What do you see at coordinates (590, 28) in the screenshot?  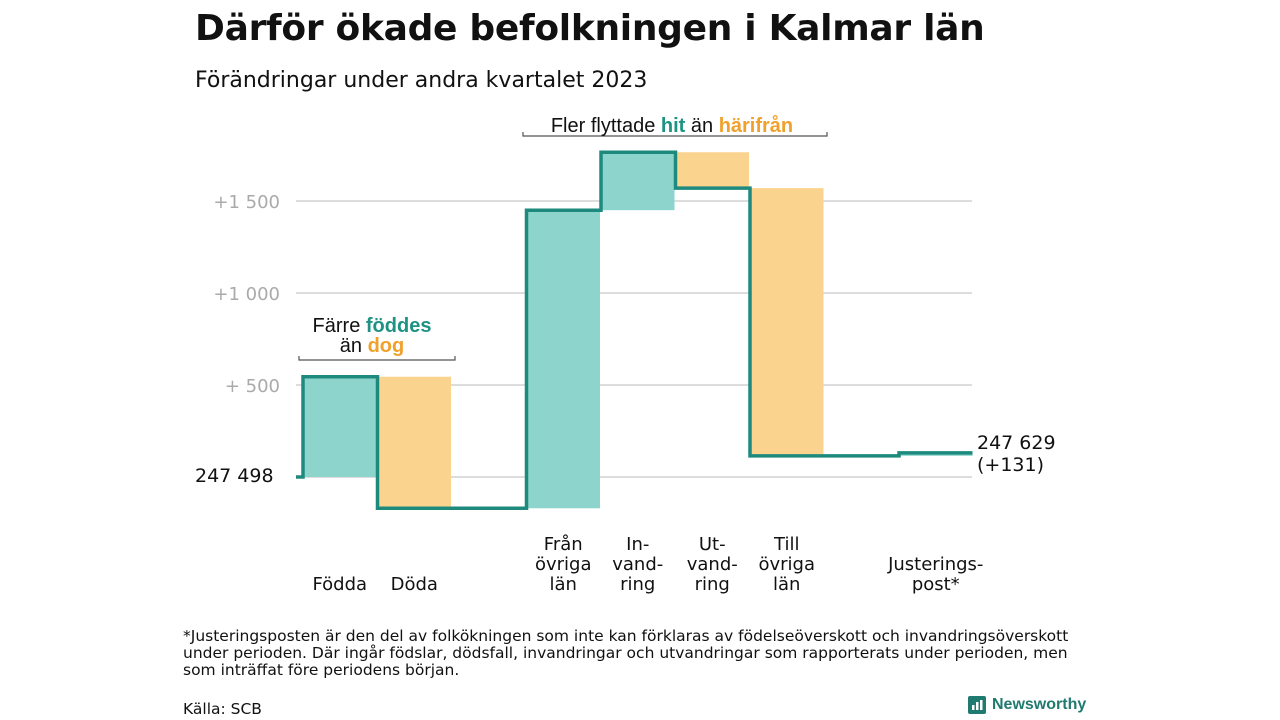 I see `chart-title: Därför ökade befolkningen i Kalmar län` at bounding box center [590, 28].